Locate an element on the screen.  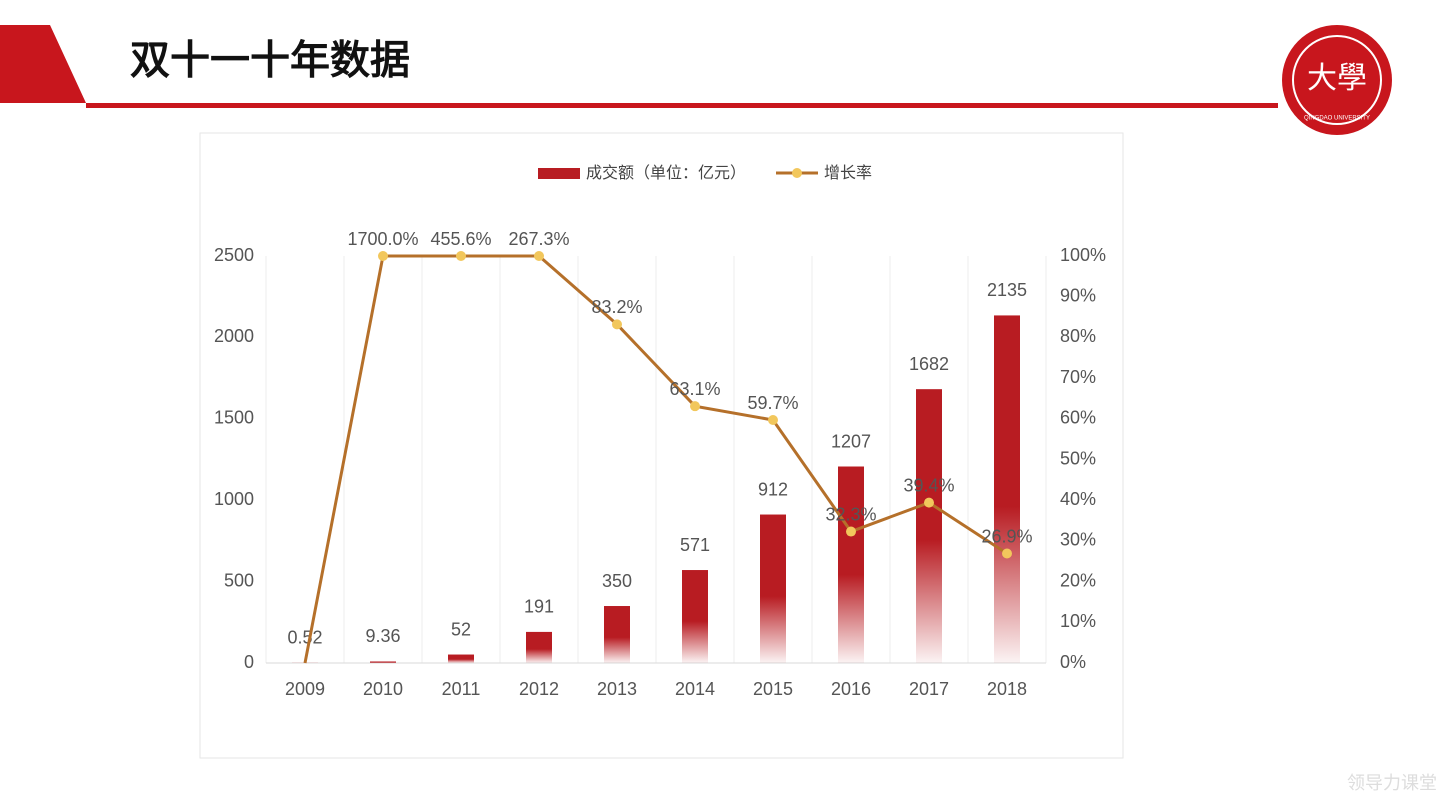
legend-marker is located at coordinates (797, 173).